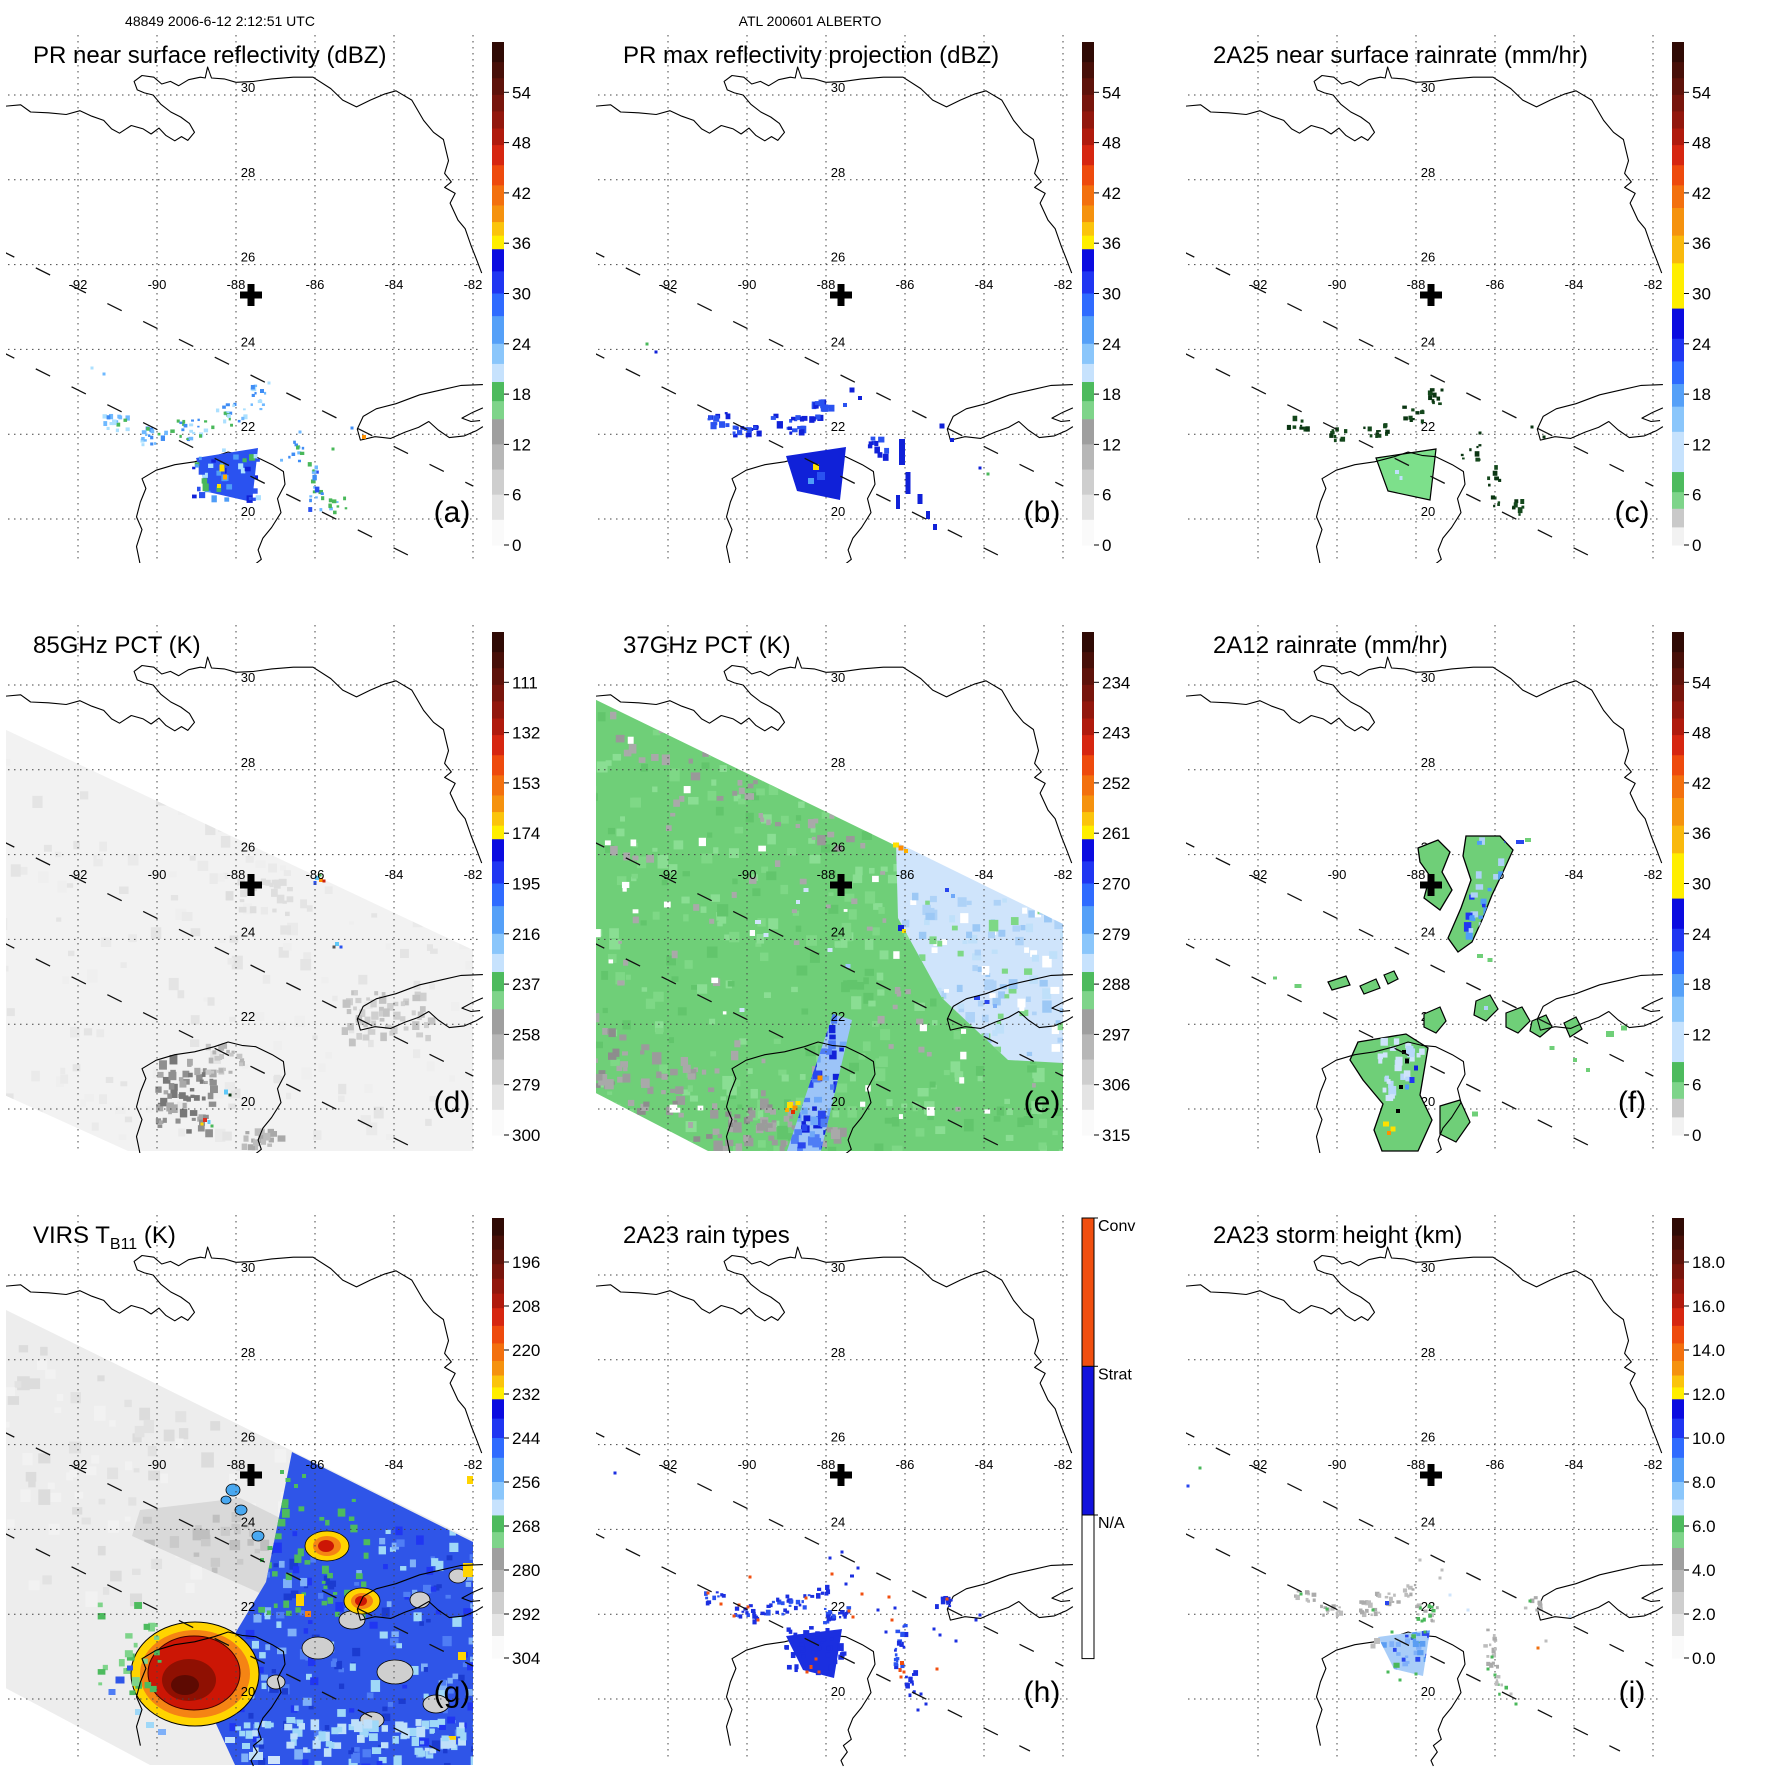 The height and width of the screenshot is (1771, 1771). Describe the element at coordinates (1708, 1438) in the screenshot. I see `colorbar-tick-label: 10.0` at that location.